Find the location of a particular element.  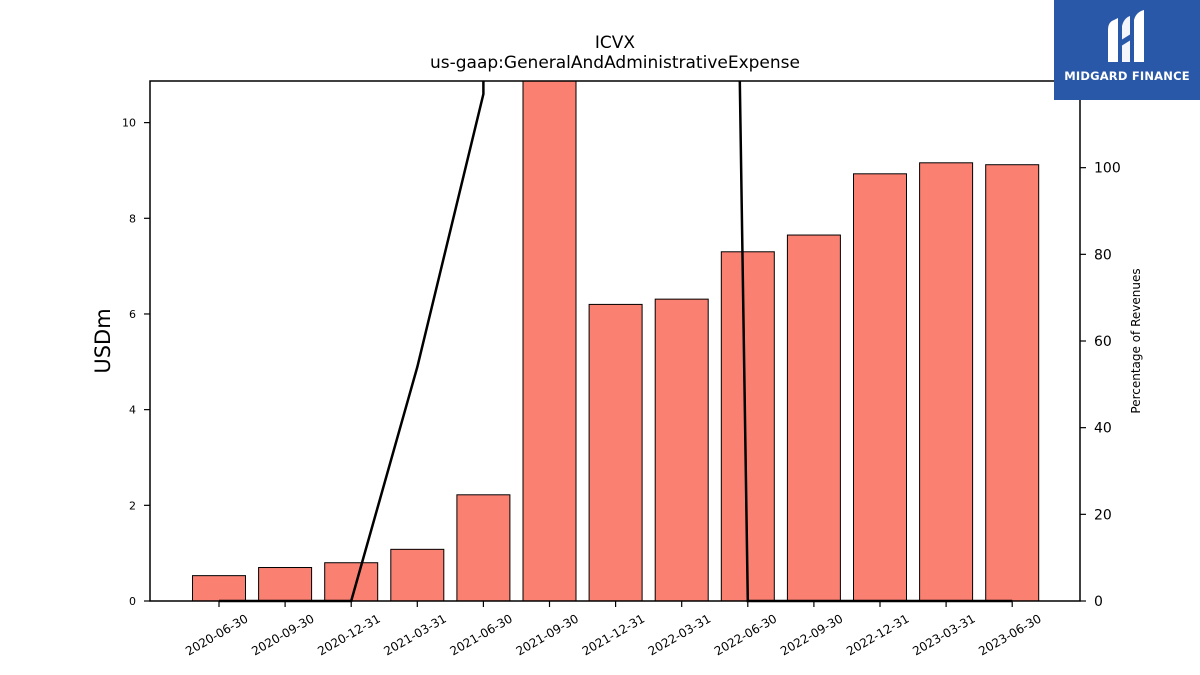

y-axis-label-right: Percentage of Revenues is located at coordinates (1136, 340).